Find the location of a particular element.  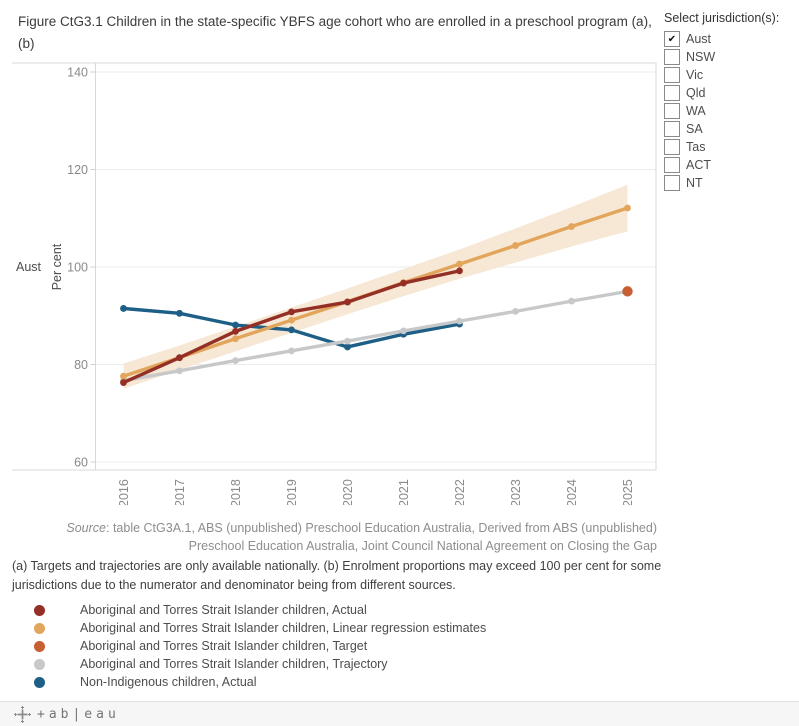

jurisdiction-filter-options: ✔ Aust NSW Vic Qld WA SA Tas ACT NT is located at coordinates (729, 111).